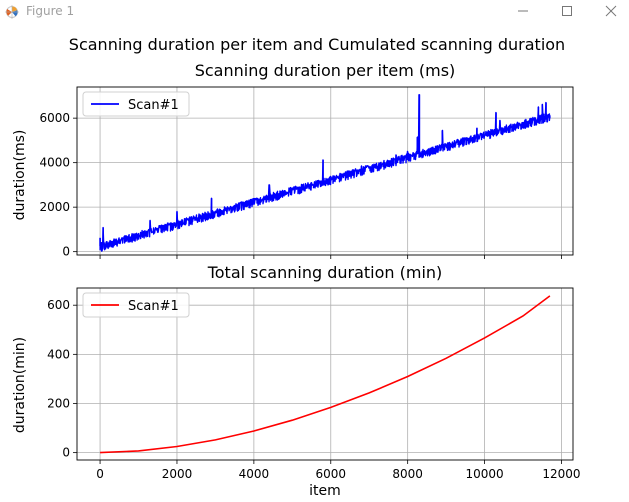  I want to click on x-tick-label: 0, so click(100, 474).